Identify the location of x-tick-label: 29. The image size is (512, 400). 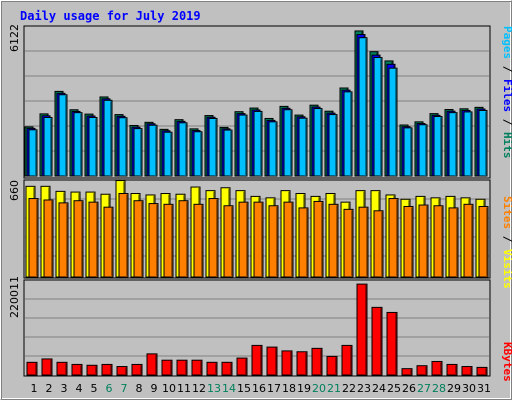
(454, 388).